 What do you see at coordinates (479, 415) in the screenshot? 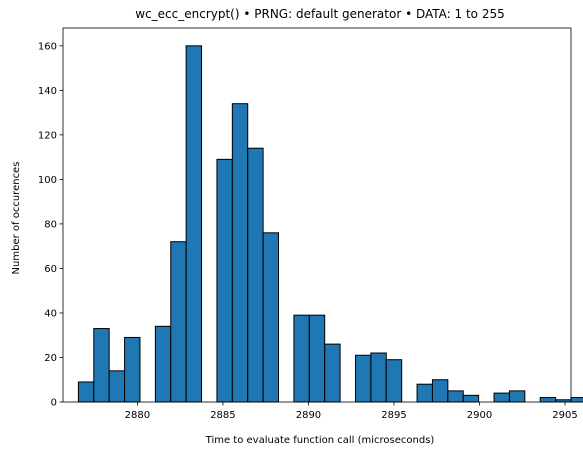
I see `x-tick-label-4: 2900` at bounding box center [479, 415].